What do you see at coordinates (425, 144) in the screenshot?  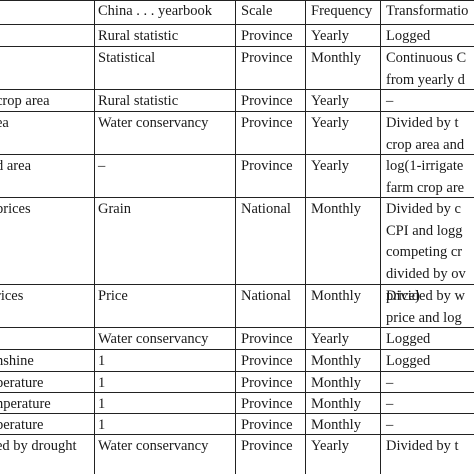 I see `table-cell: crop area and` at bounding box center [425, 144].